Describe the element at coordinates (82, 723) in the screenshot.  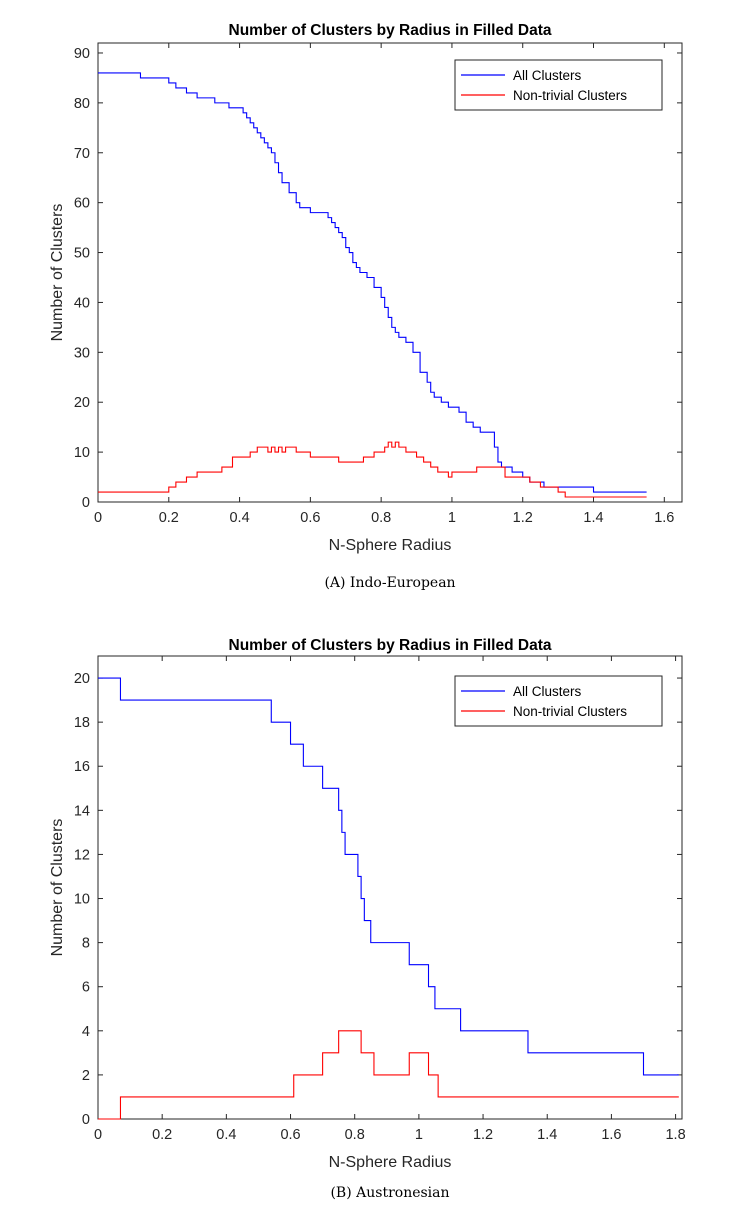
I see `y-tick-label: 18` at that location.